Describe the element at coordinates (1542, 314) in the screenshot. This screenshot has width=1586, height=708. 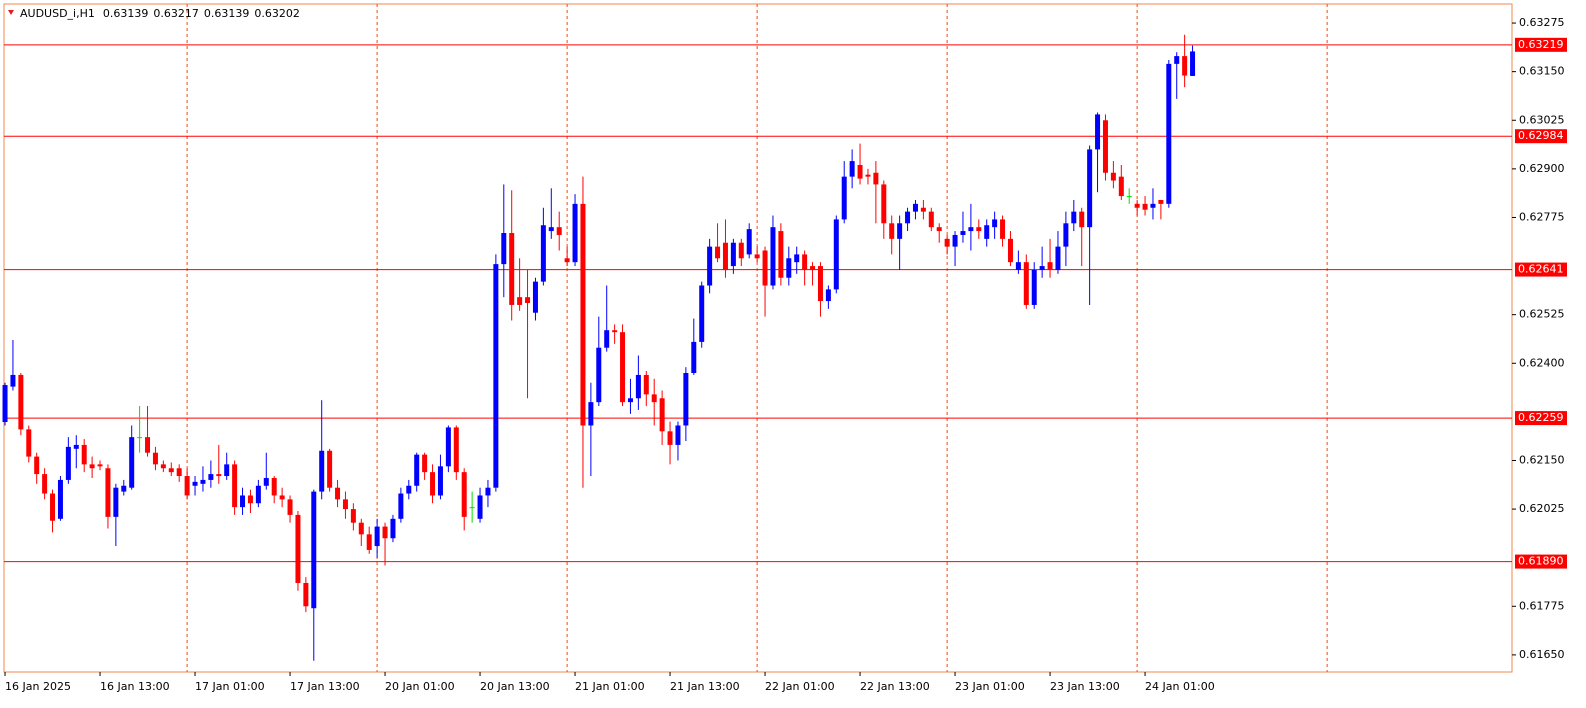
I see `y-tick-label: 0.62525` at that location.